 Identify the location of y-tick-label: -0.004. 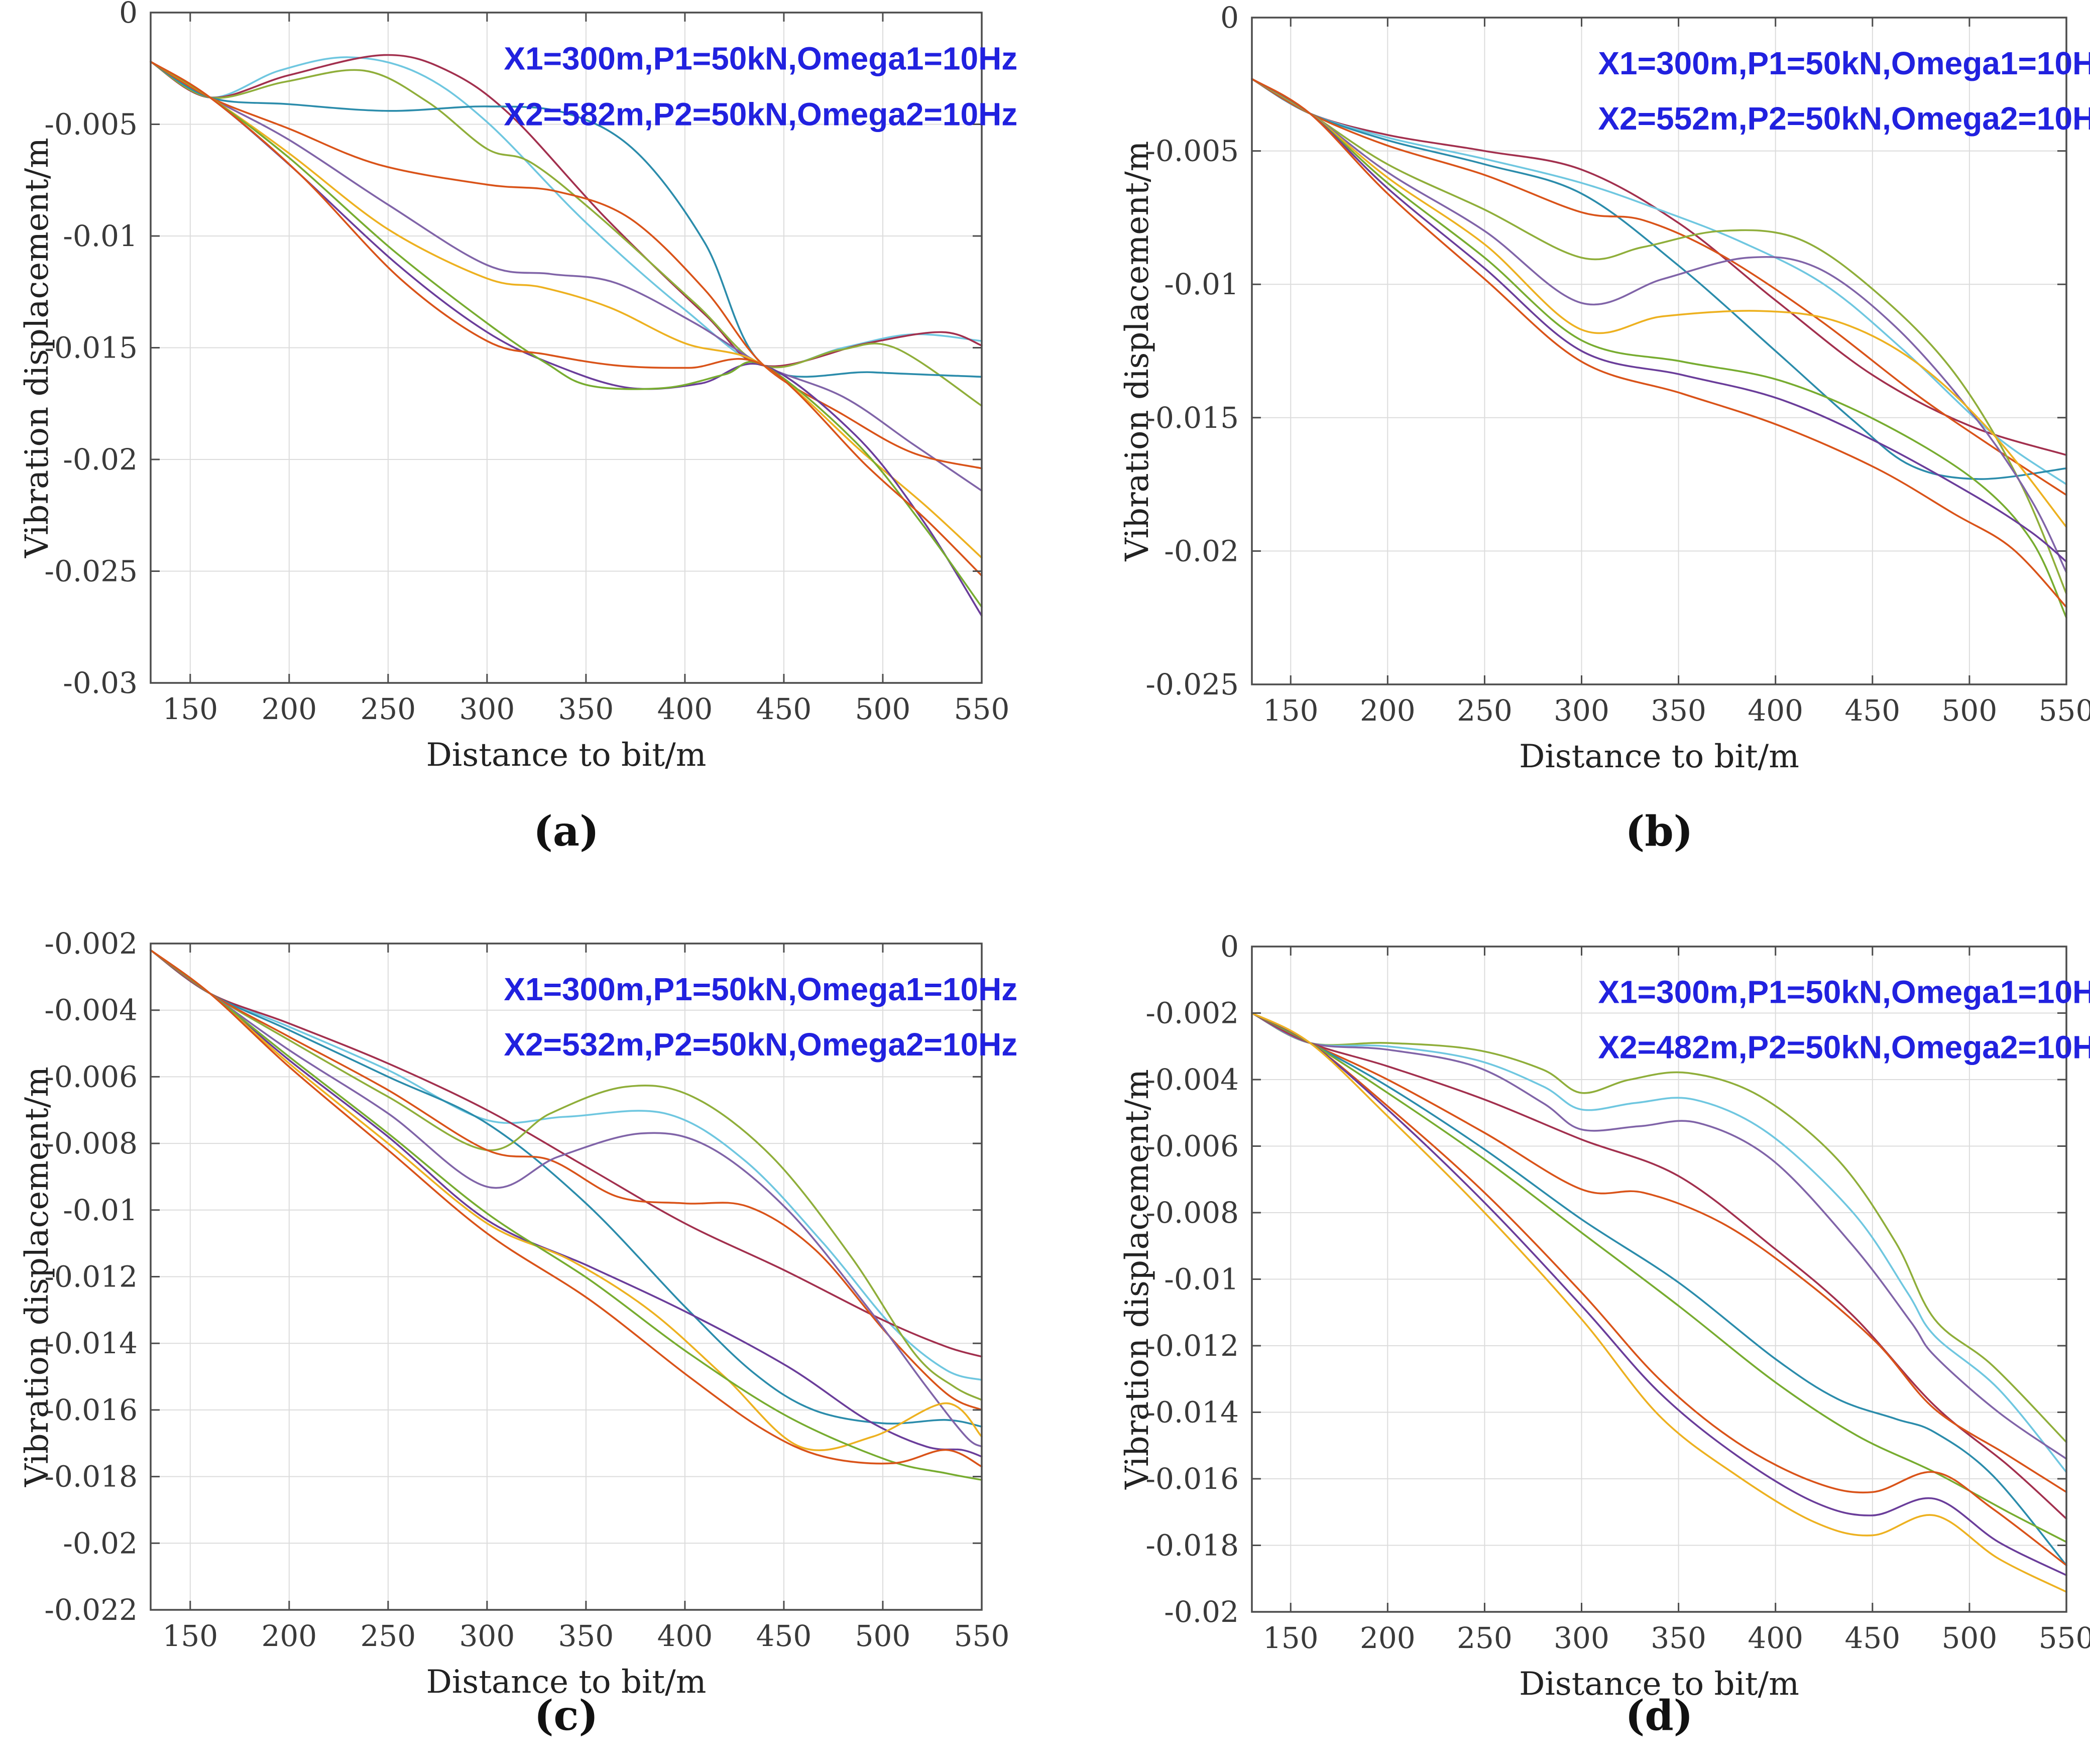
(1192, 1080).